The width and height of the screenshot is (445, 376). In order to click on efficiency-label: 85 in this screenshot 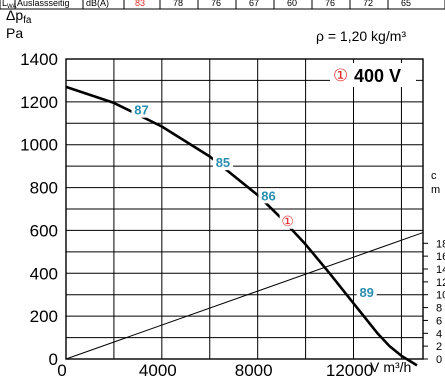, I will do `click(223, 162)`.